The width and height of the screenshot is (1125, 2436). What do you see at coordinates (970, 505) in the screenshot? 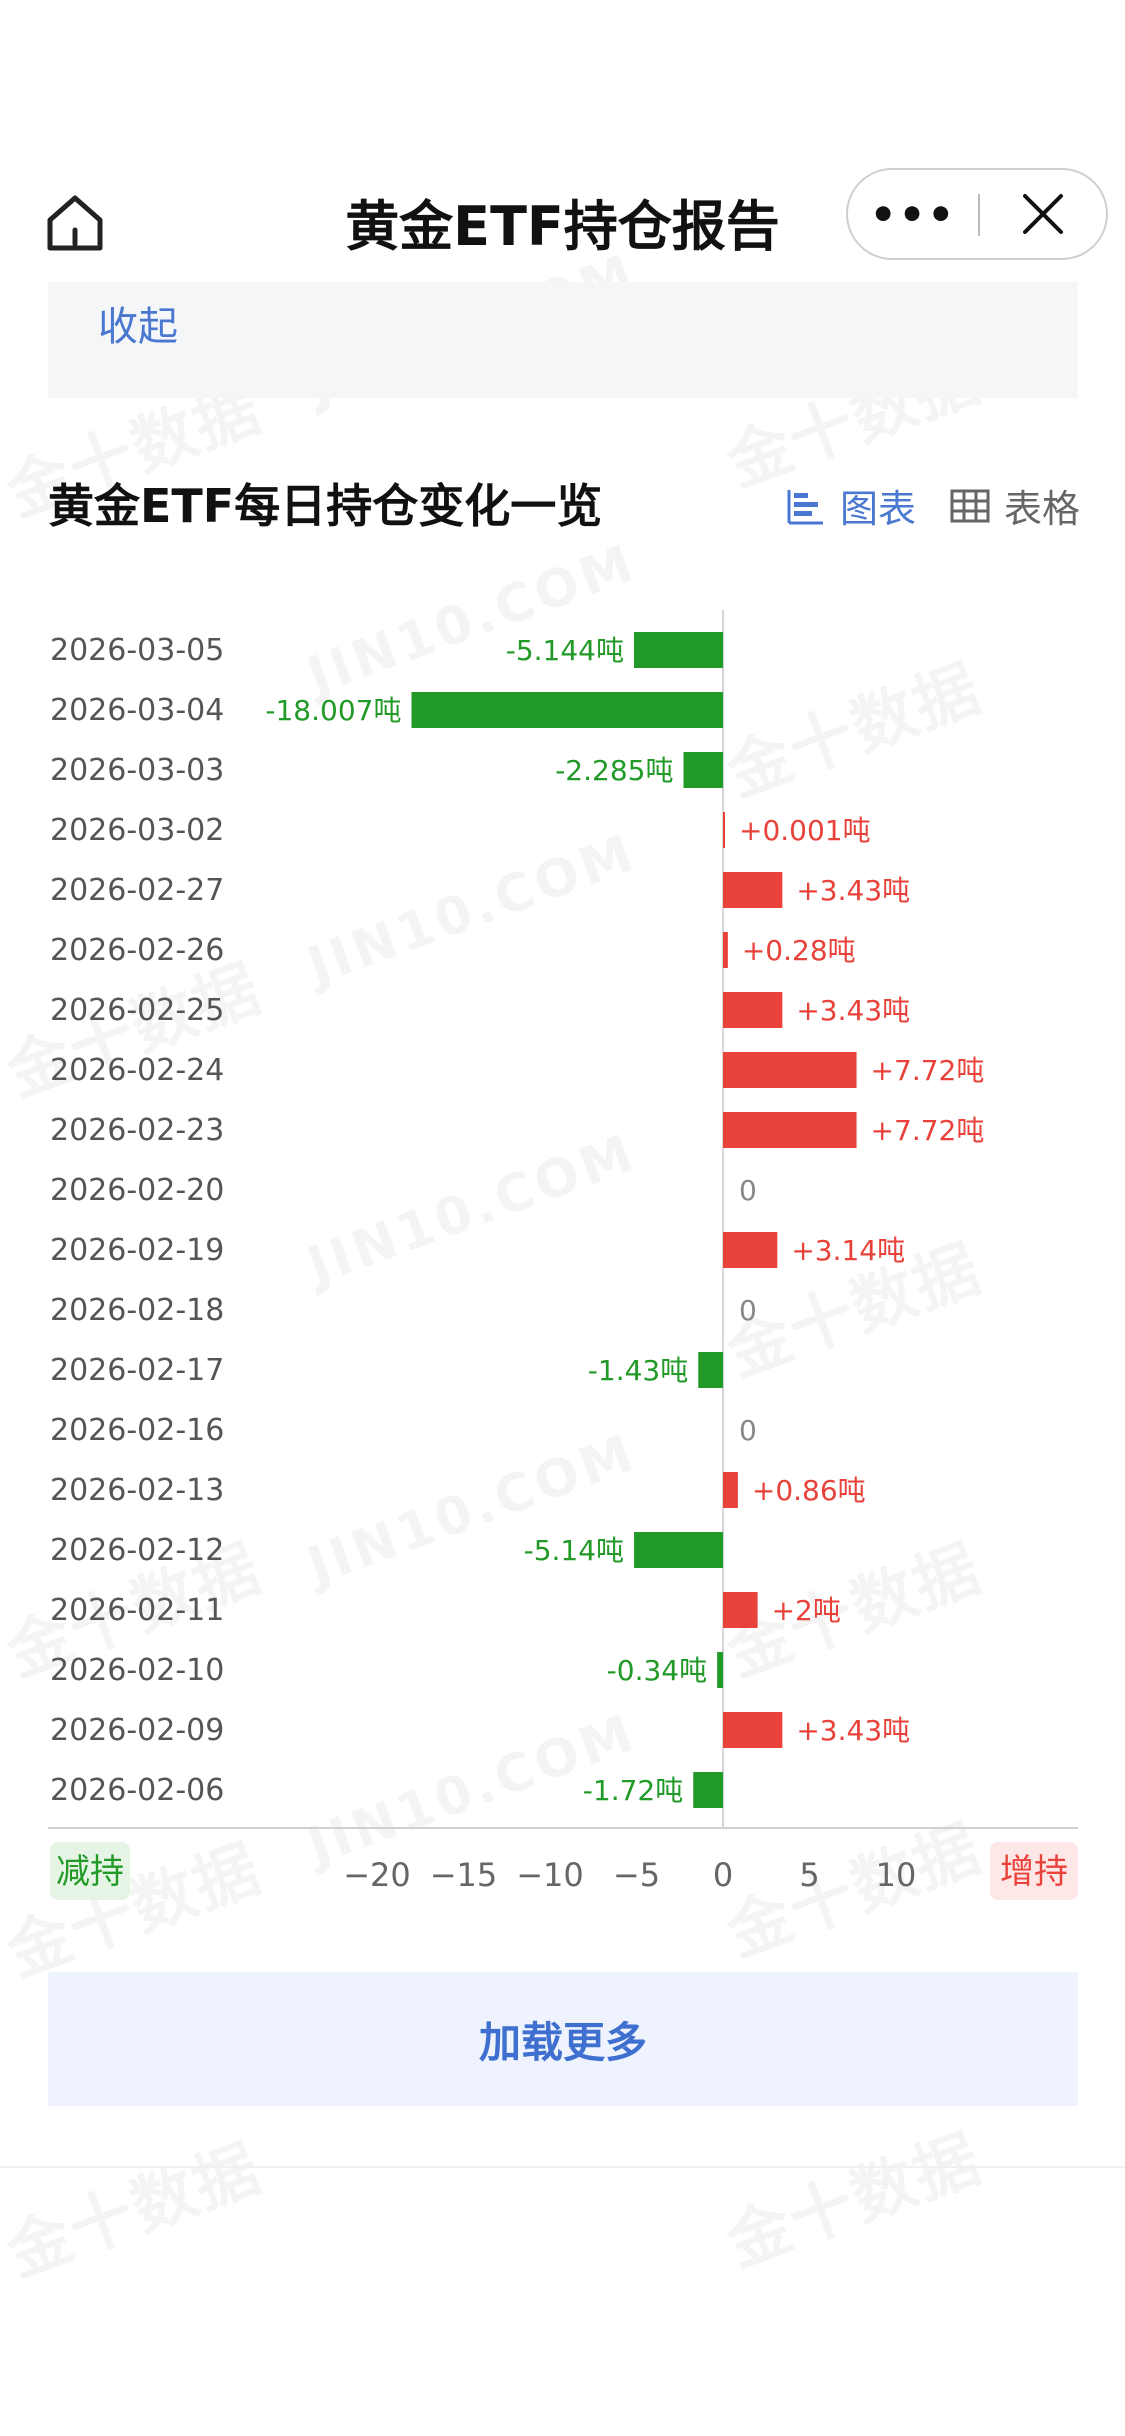
I see `table-icon` at bounding box center [970, 505].